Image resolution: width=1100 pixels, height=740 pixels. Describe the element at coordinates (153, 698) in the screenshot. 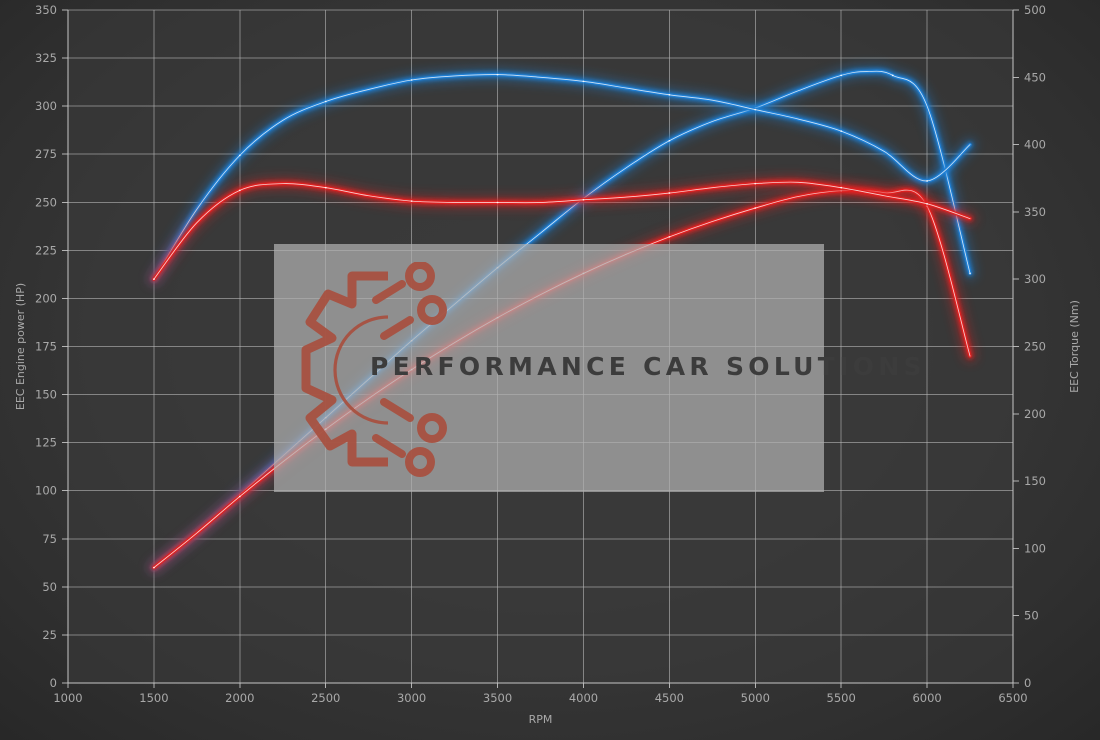

I see `svg-text: 1500` at that location.